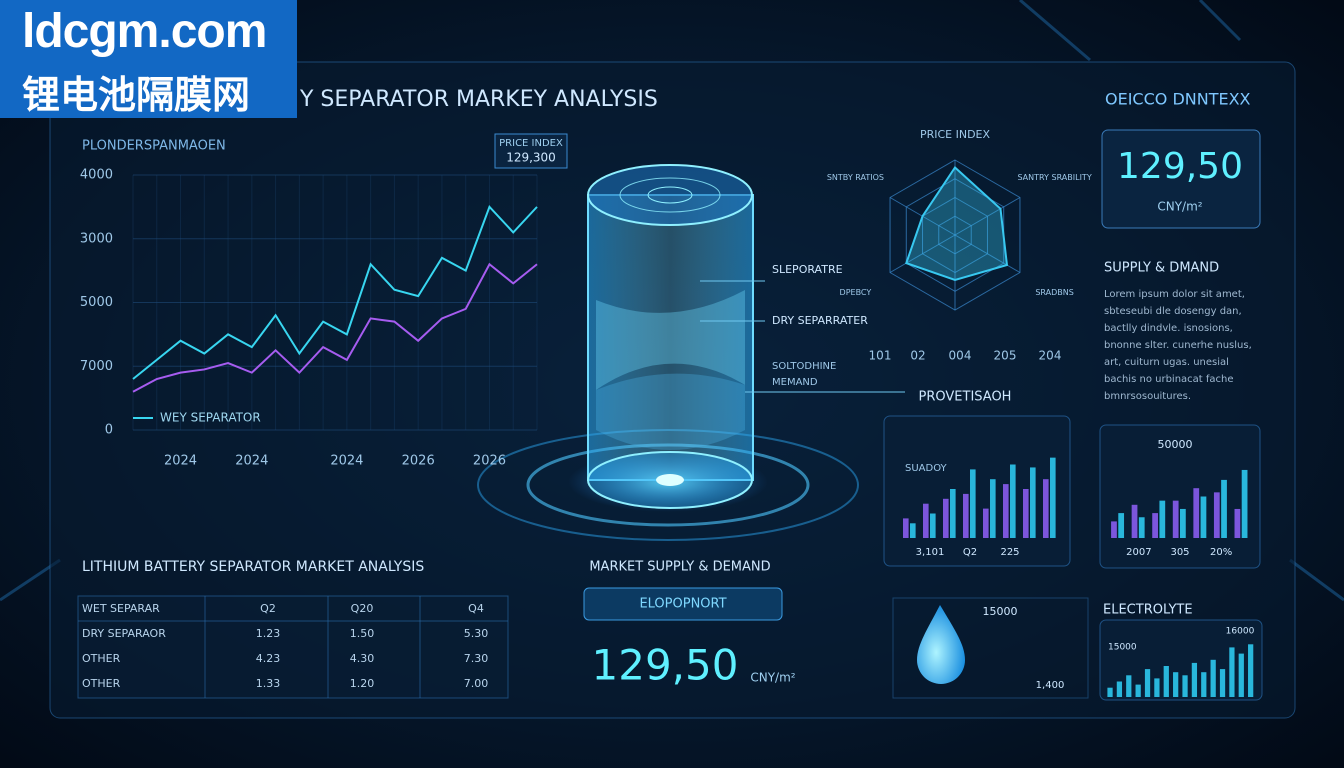 The height and width of the screenshot is (768, 1344). I want to click on header-title: Y SEPARATOR MARKEY ANALYSIS, so click(478, 99).